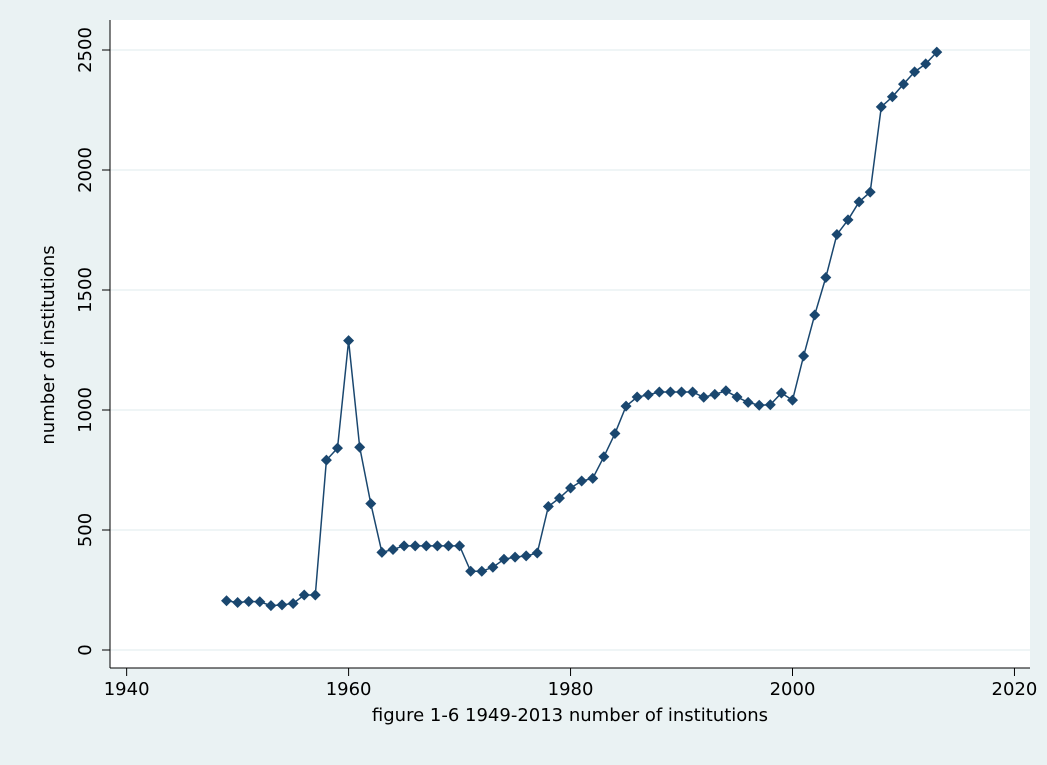 The width and height of the screenshot is (1047, 765). I want to click on y-tick-label: 2000, so click(85, 170).